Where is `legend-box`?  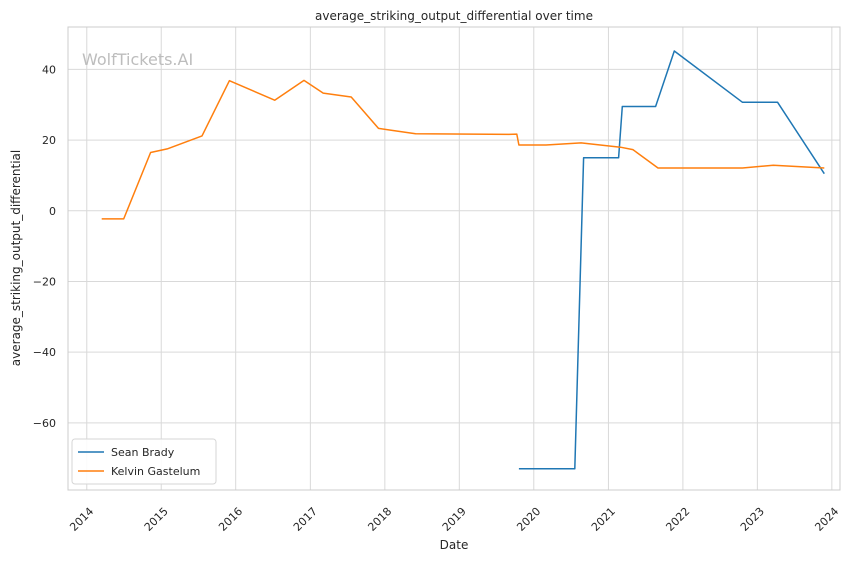 legend-box is located at coordinates (144, 461).